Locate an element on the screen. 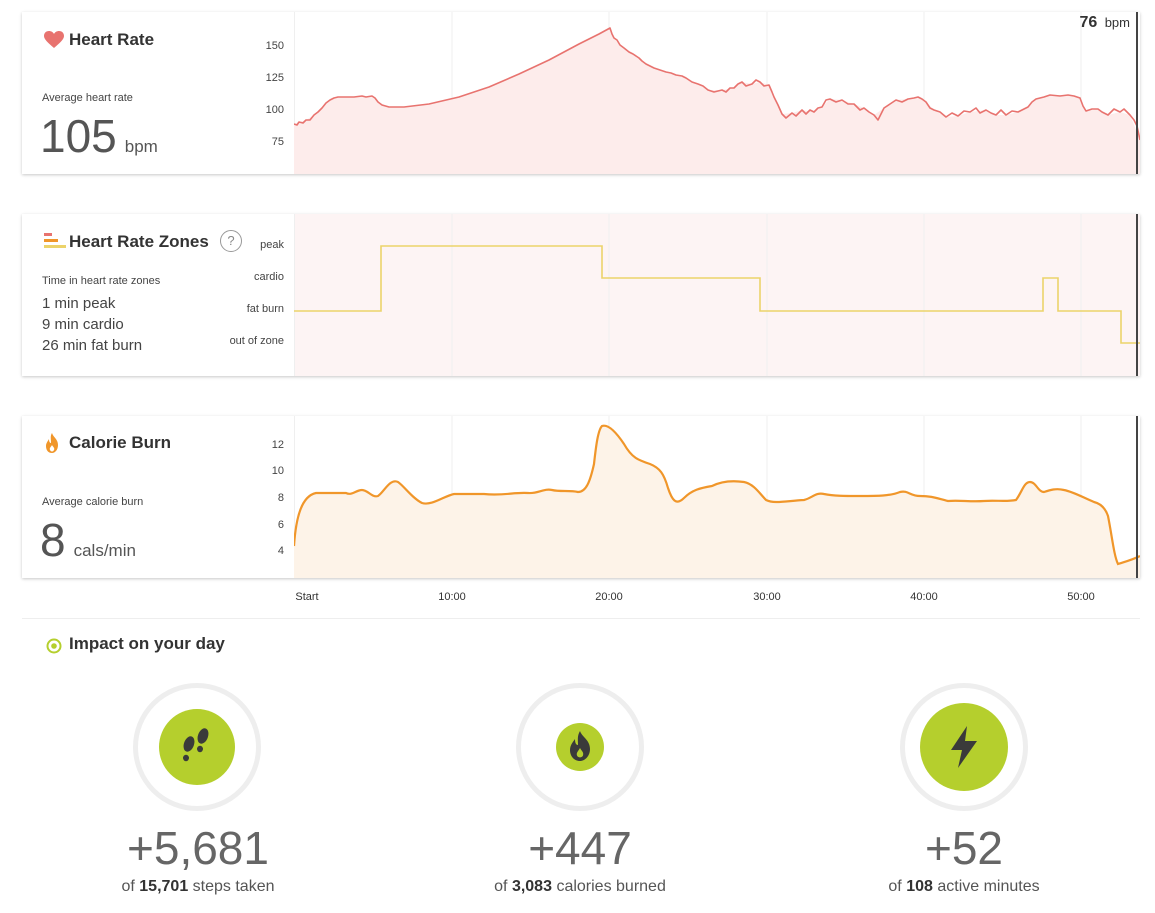 This screenshot has width=1155, height=913. cal-ytick: 8 is located at coordinates (280, 498).